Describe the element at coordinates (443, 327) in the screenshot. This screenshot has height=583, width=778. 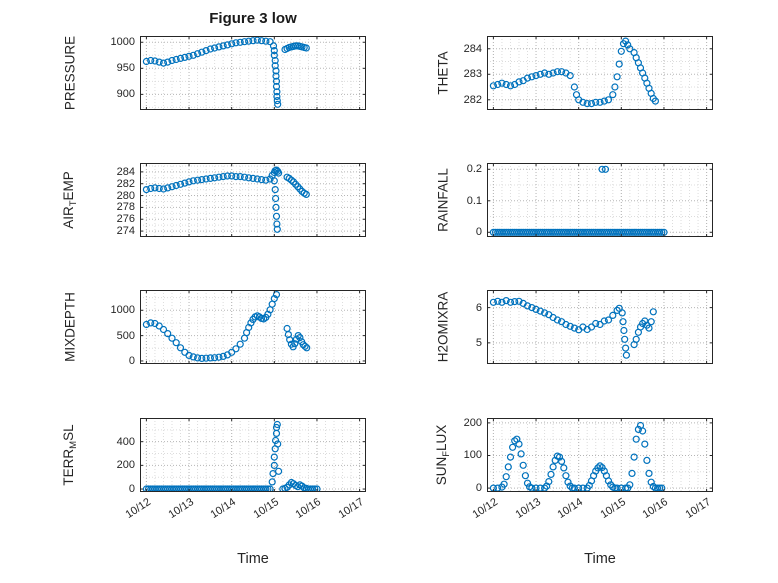
I see `y-axis-label-part: H2OMIXRA` at that location.